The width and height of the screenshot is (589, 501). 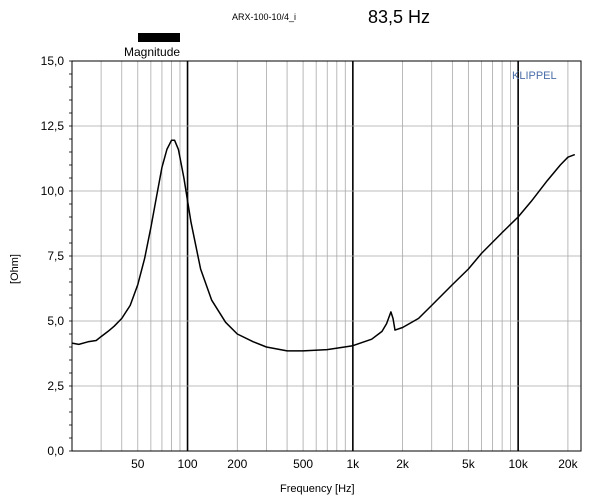 I want to click on chart-subtitle: 83,5 Hz, so click(x=399, y=17).